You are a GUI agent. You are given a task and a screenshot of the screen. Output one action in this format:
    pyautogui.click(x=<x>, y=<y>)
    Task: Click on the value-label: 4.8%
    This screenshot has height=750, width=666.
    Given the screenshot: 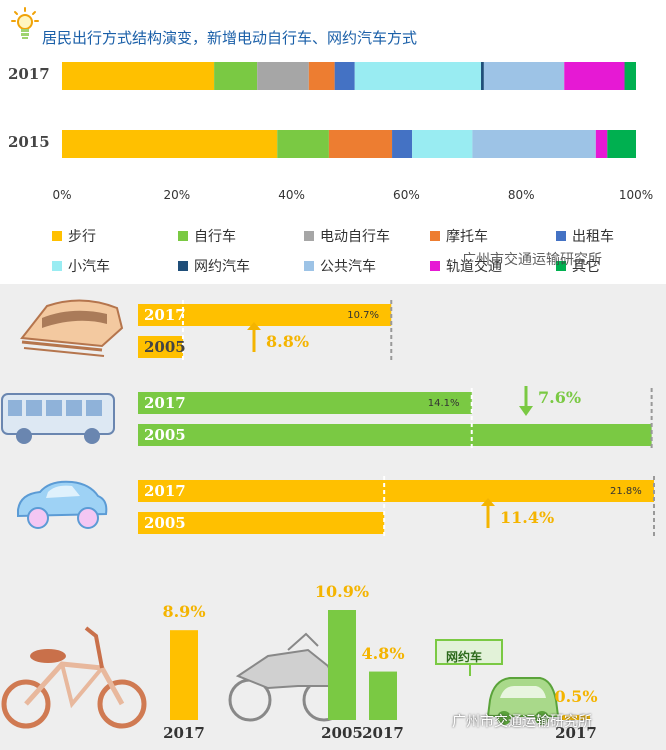 What is the action you would take?
    pyautogui.click(x=383, y=653)
    